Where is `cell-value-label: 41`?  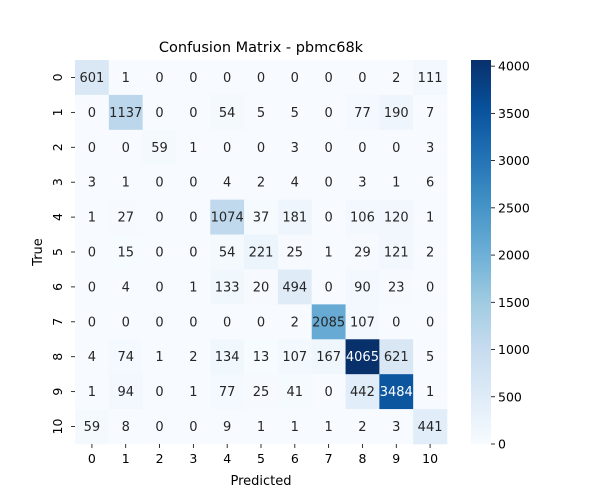
cell-value-label: 41 is located at coordinates (295, 392).